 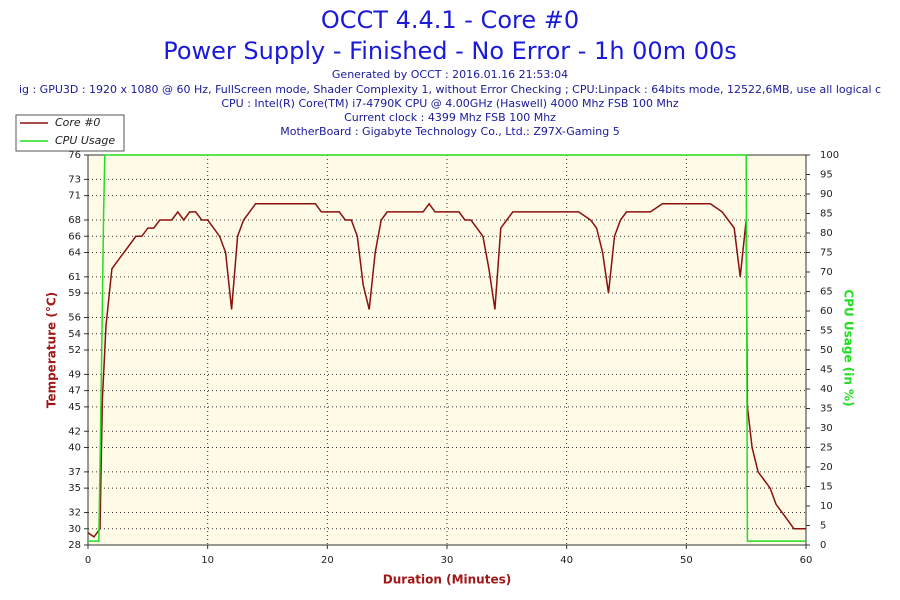 What do you see at coordinates (52, 350) in the screenshot?
I see `y-axis-label: Temperature (°C)` at bounding box center [52, 350].